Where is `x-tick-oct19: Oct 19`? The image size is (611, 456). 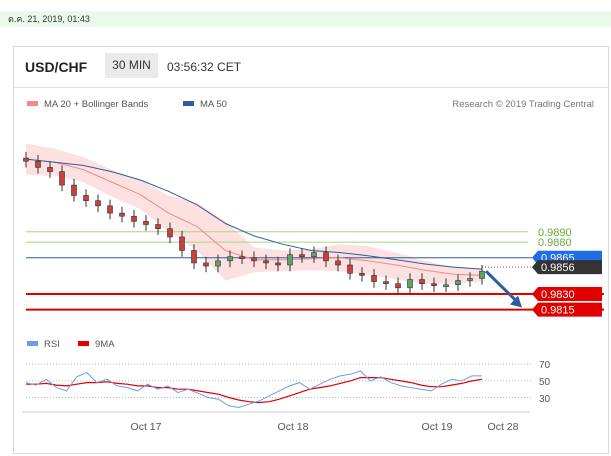 x-tick-oct19: Oct 19 is located at coordinates (437, 427).